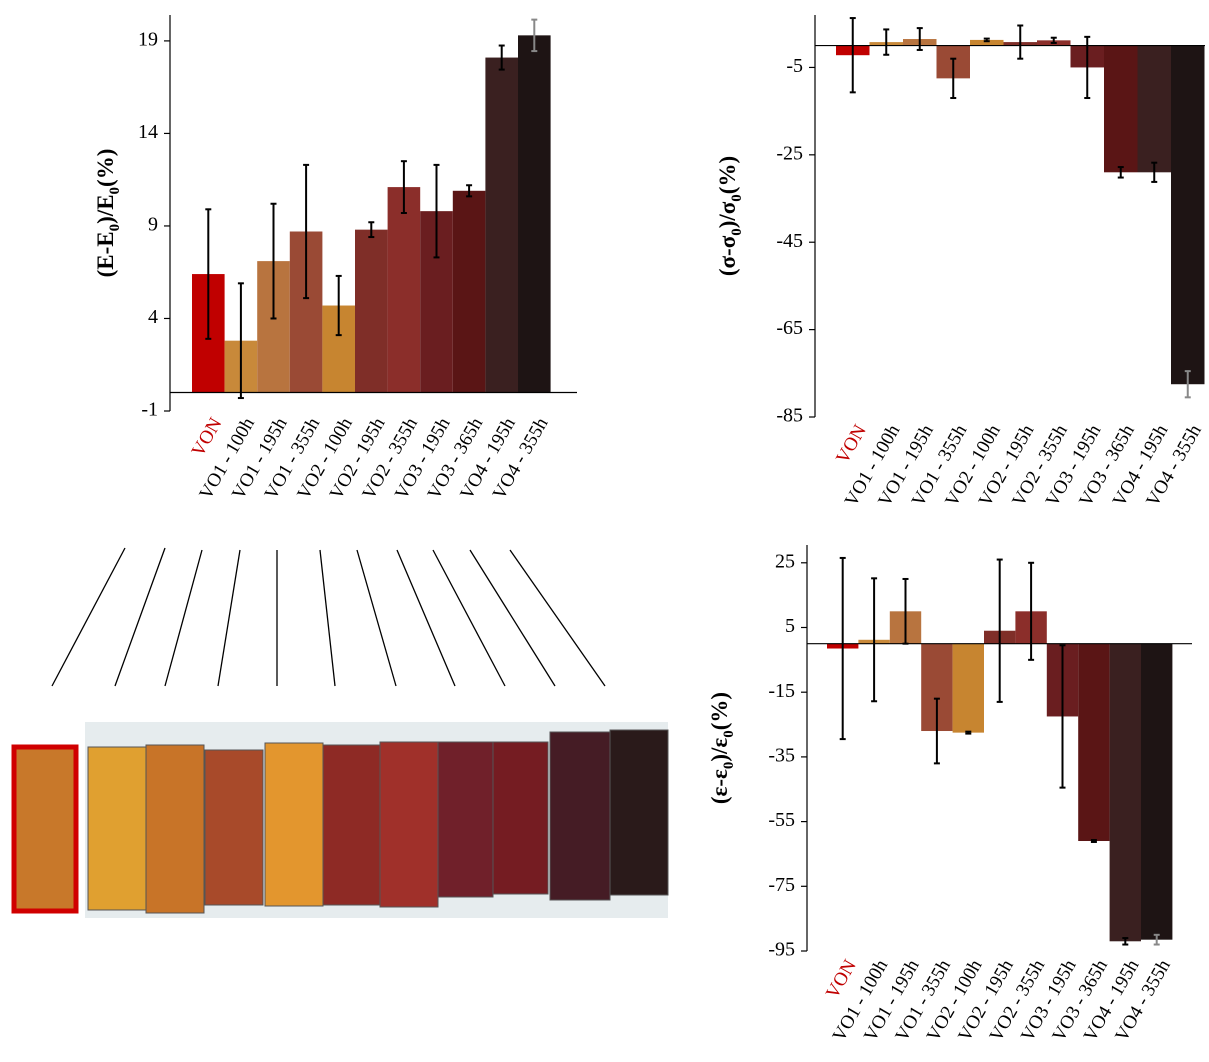 The width and height of the screenshot is (1209, 1062). Describe the element at coordinates (105, 208) in the screenshot. I see `y-axis-title-part: )/E` at that location.